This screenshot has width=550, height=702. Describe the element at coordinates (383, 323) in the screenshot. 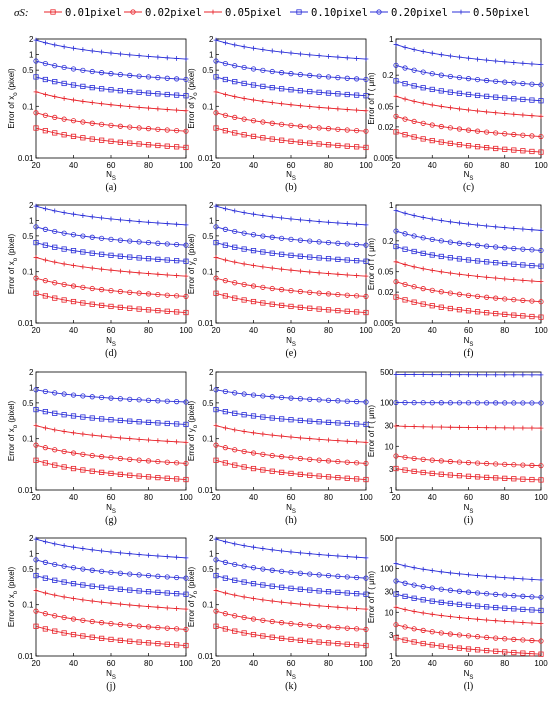

I see `y-tick-label: 0.005` at that location.